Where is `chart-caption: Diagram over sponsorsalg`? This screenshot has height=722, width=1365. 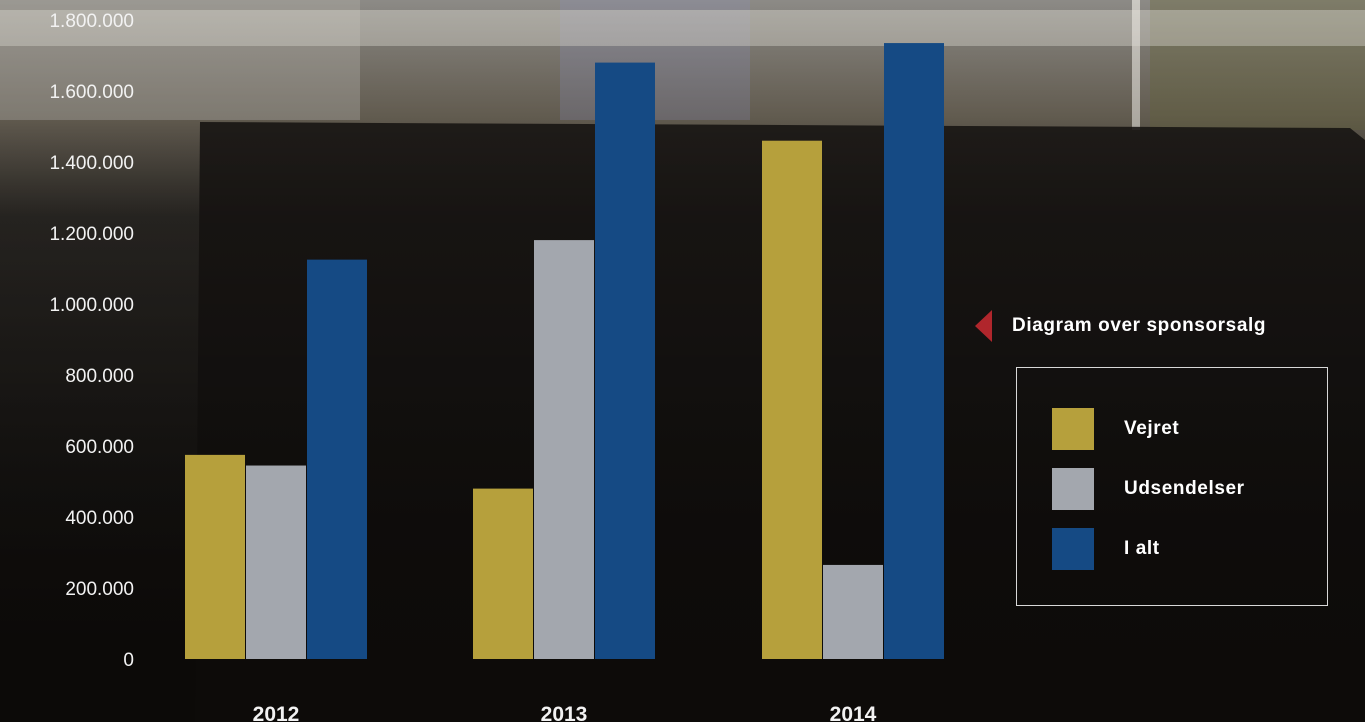 chart-caption: Diagram over sponsorsalg is located at coordinates (1120, 326).